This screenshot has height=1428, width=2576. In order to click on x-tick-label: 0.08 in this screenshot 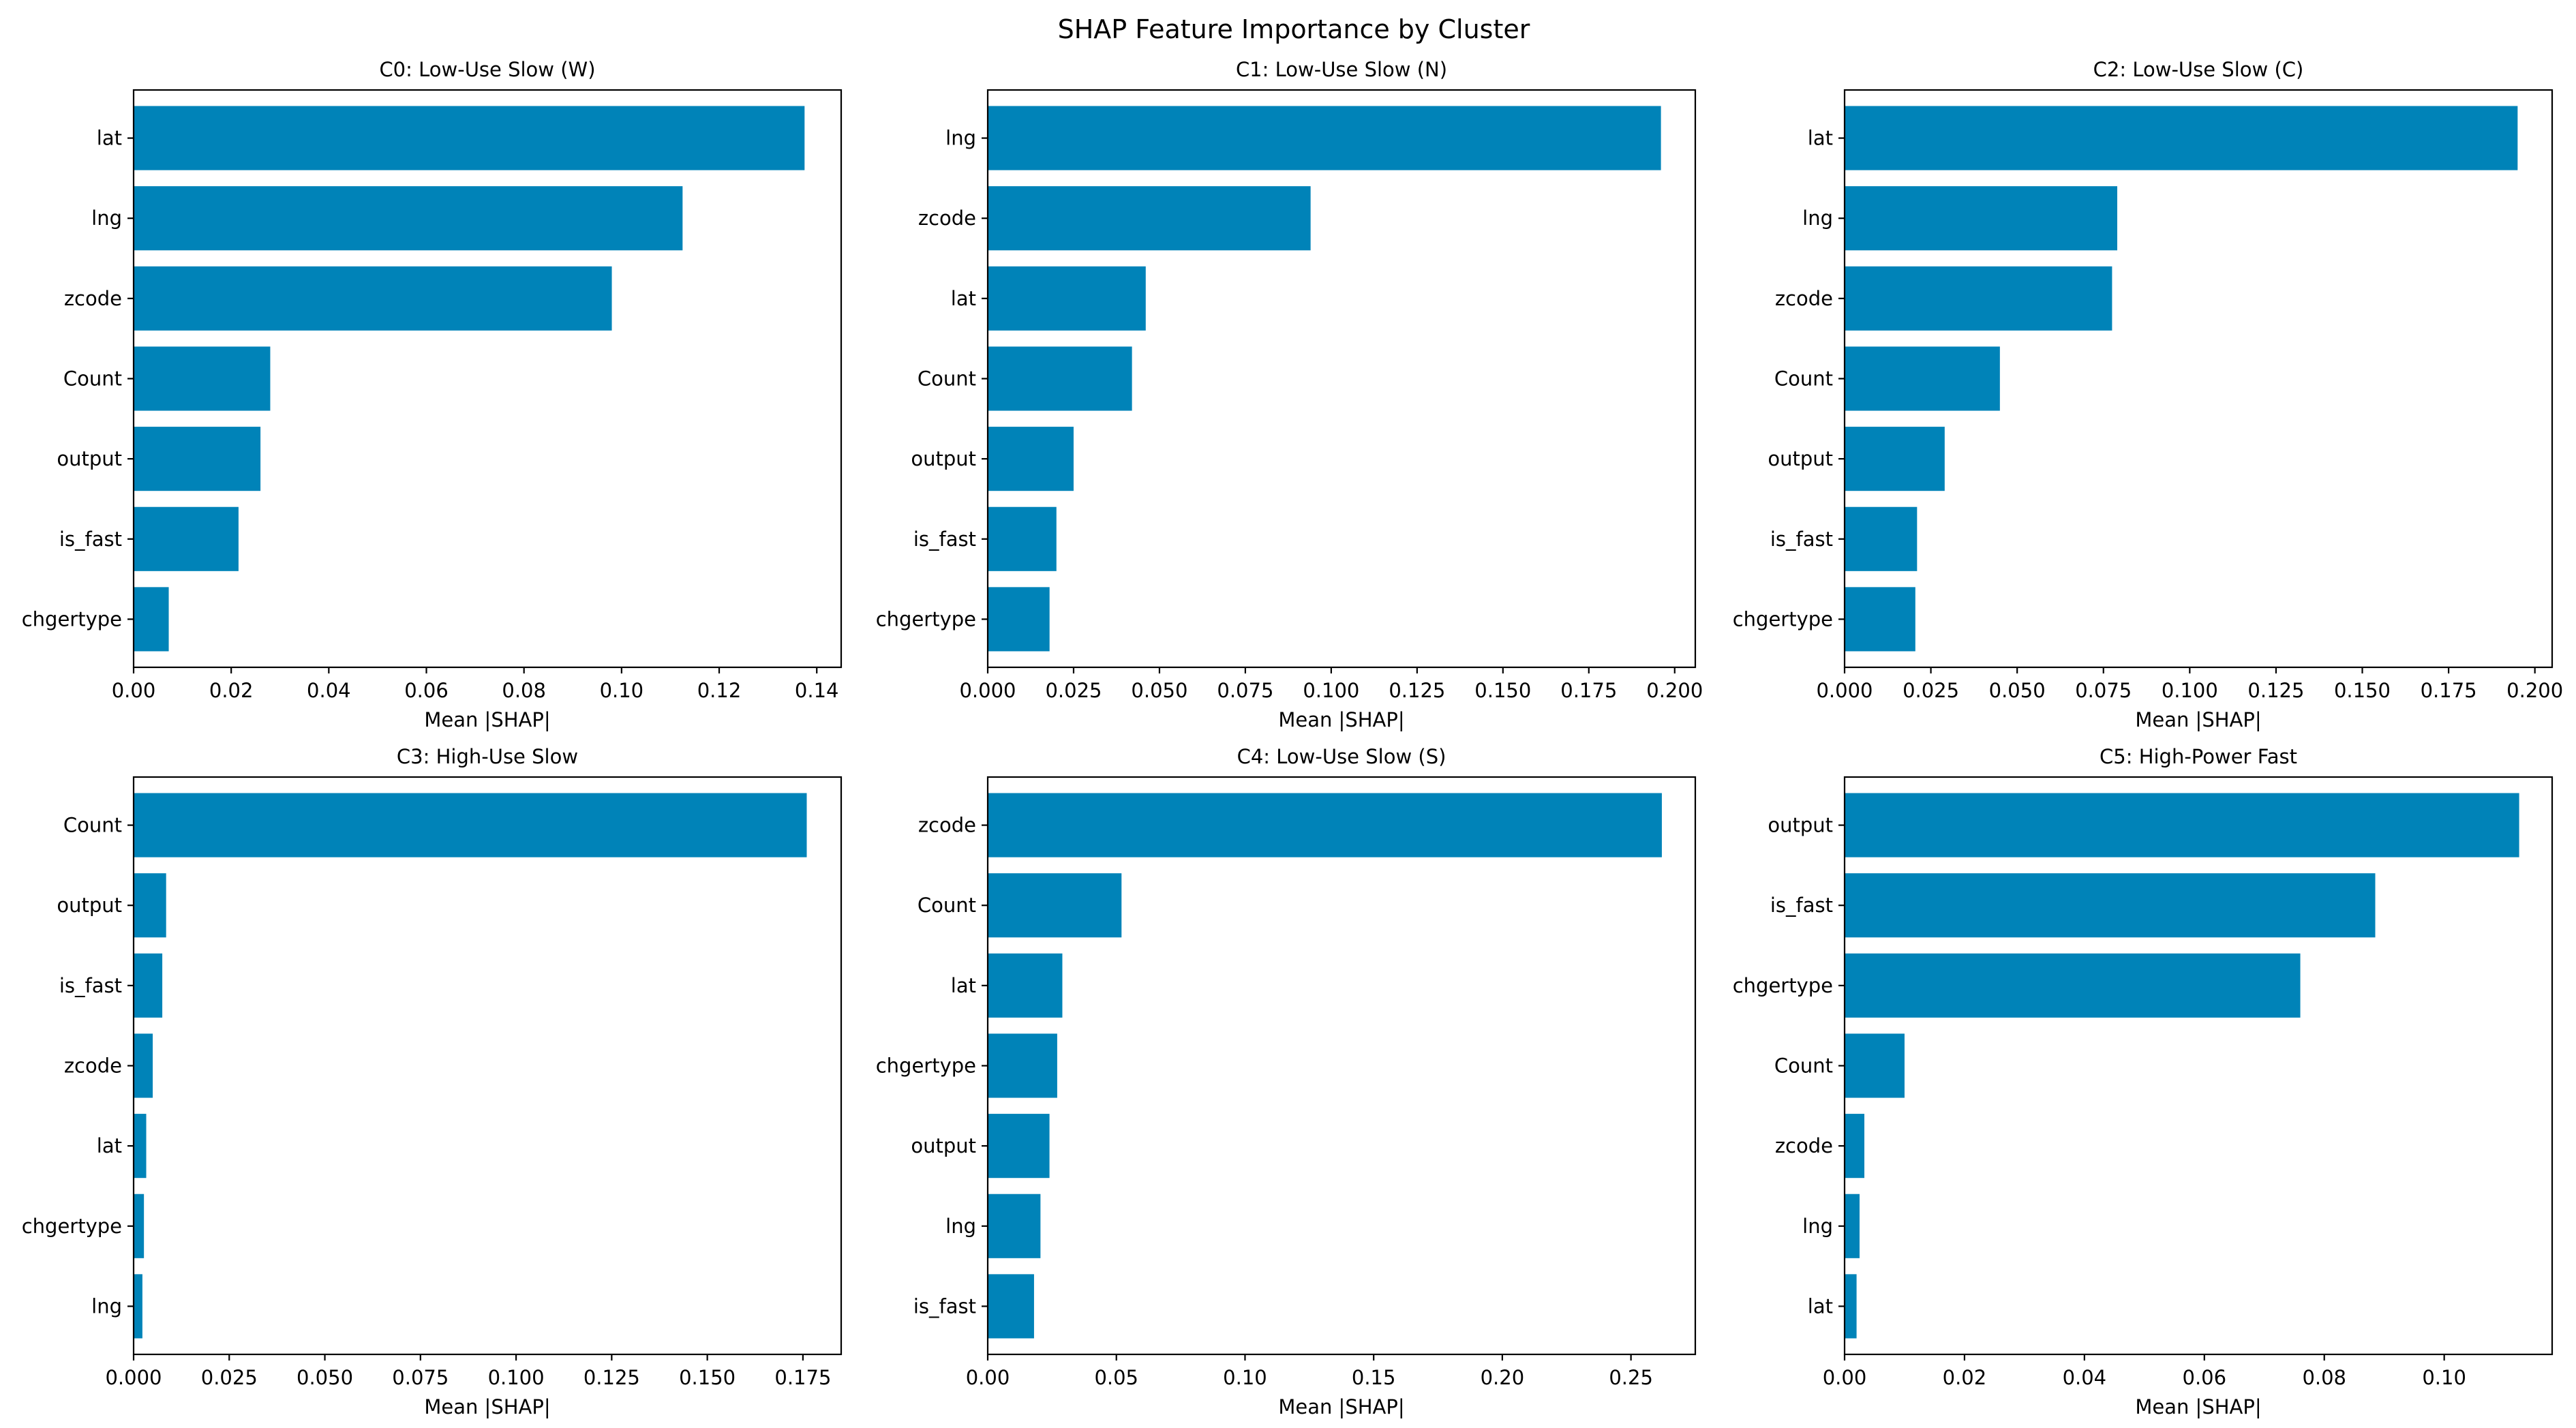, I will do `click(2324, 1377)`.